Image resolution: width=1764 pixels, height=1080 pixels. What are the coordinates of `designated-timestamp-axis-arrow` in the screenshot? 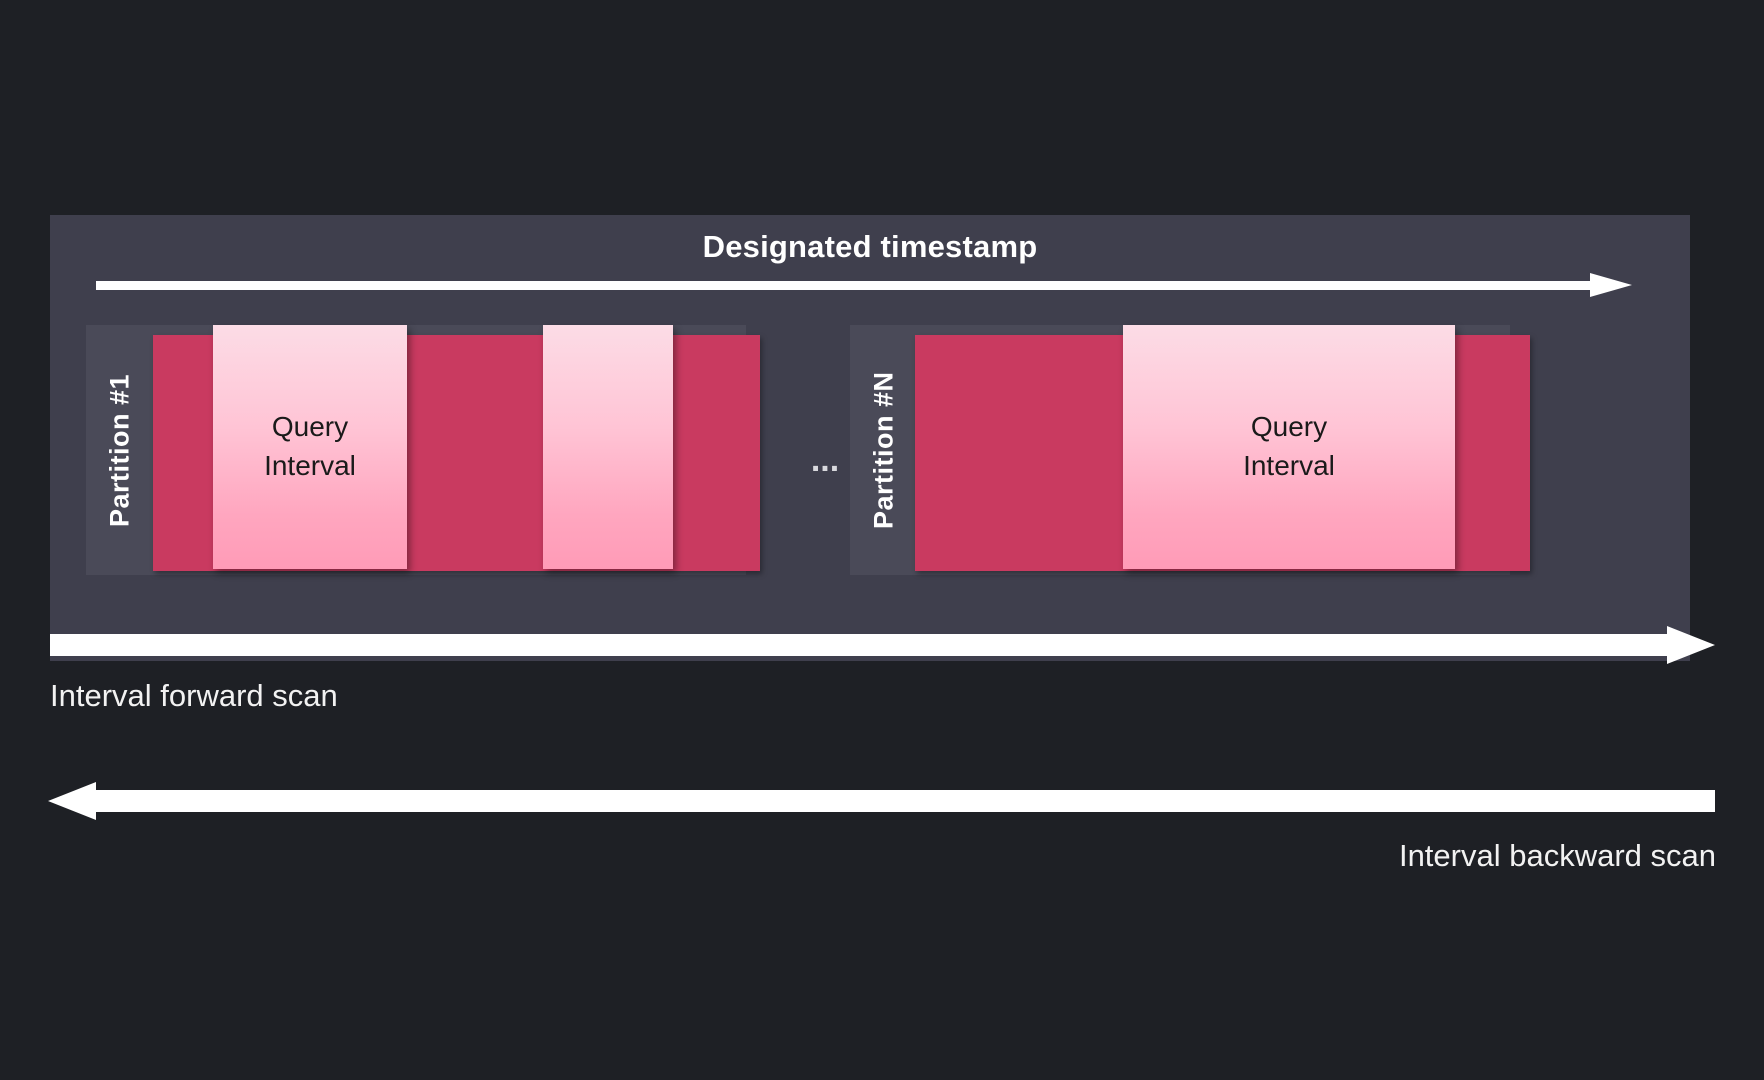 It's located at (864, 285).